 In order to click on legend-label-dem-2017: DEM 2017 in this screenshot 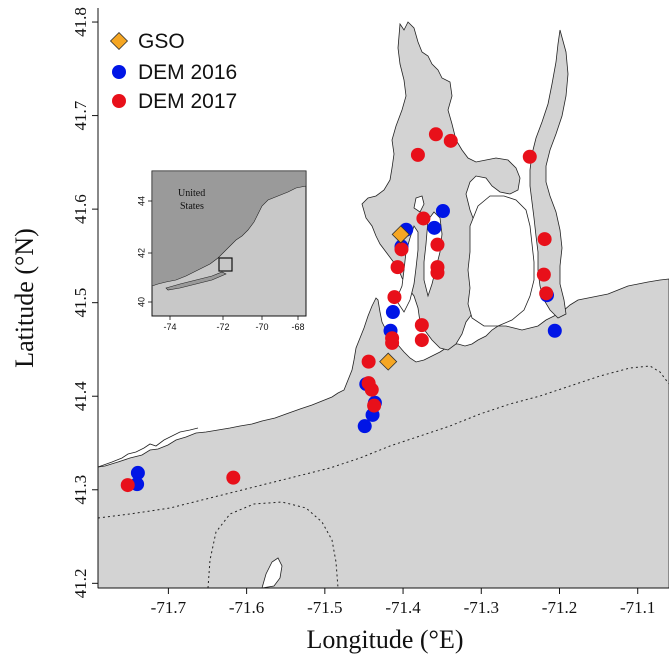, I will do `click(187, 101)`.